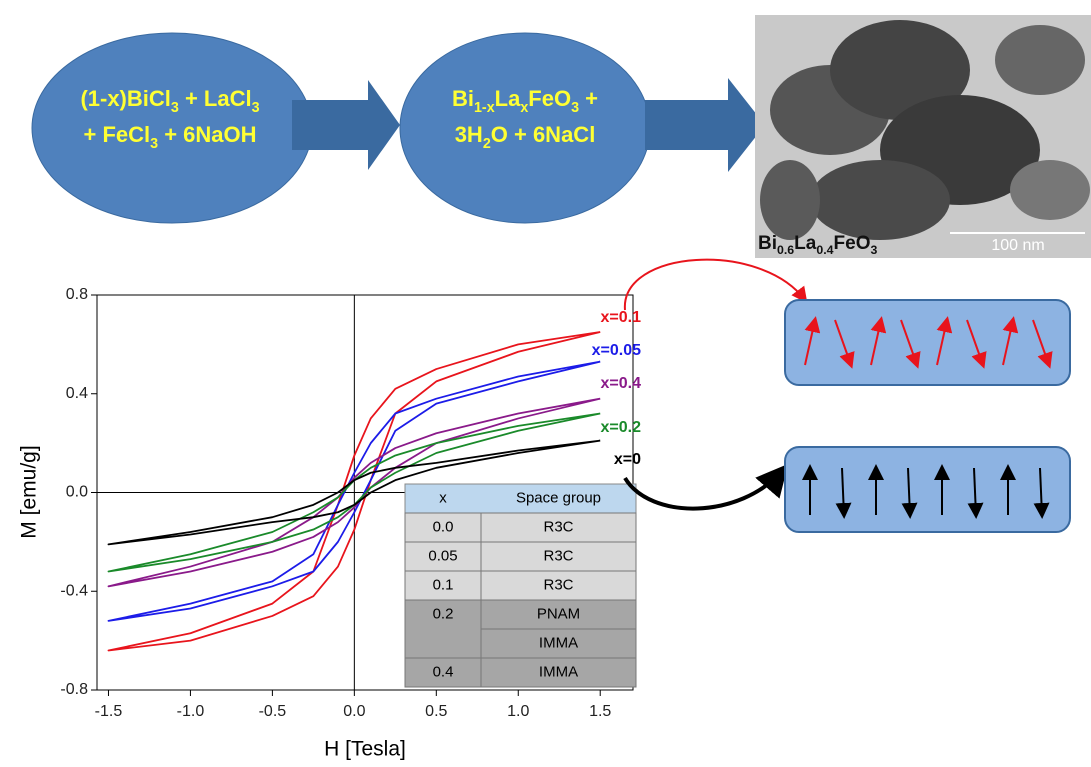  What do you see at coordinates (207, 134) in the screenshot?
I see `formula-text: + 6NaOH` at bounding box center [207, 134].